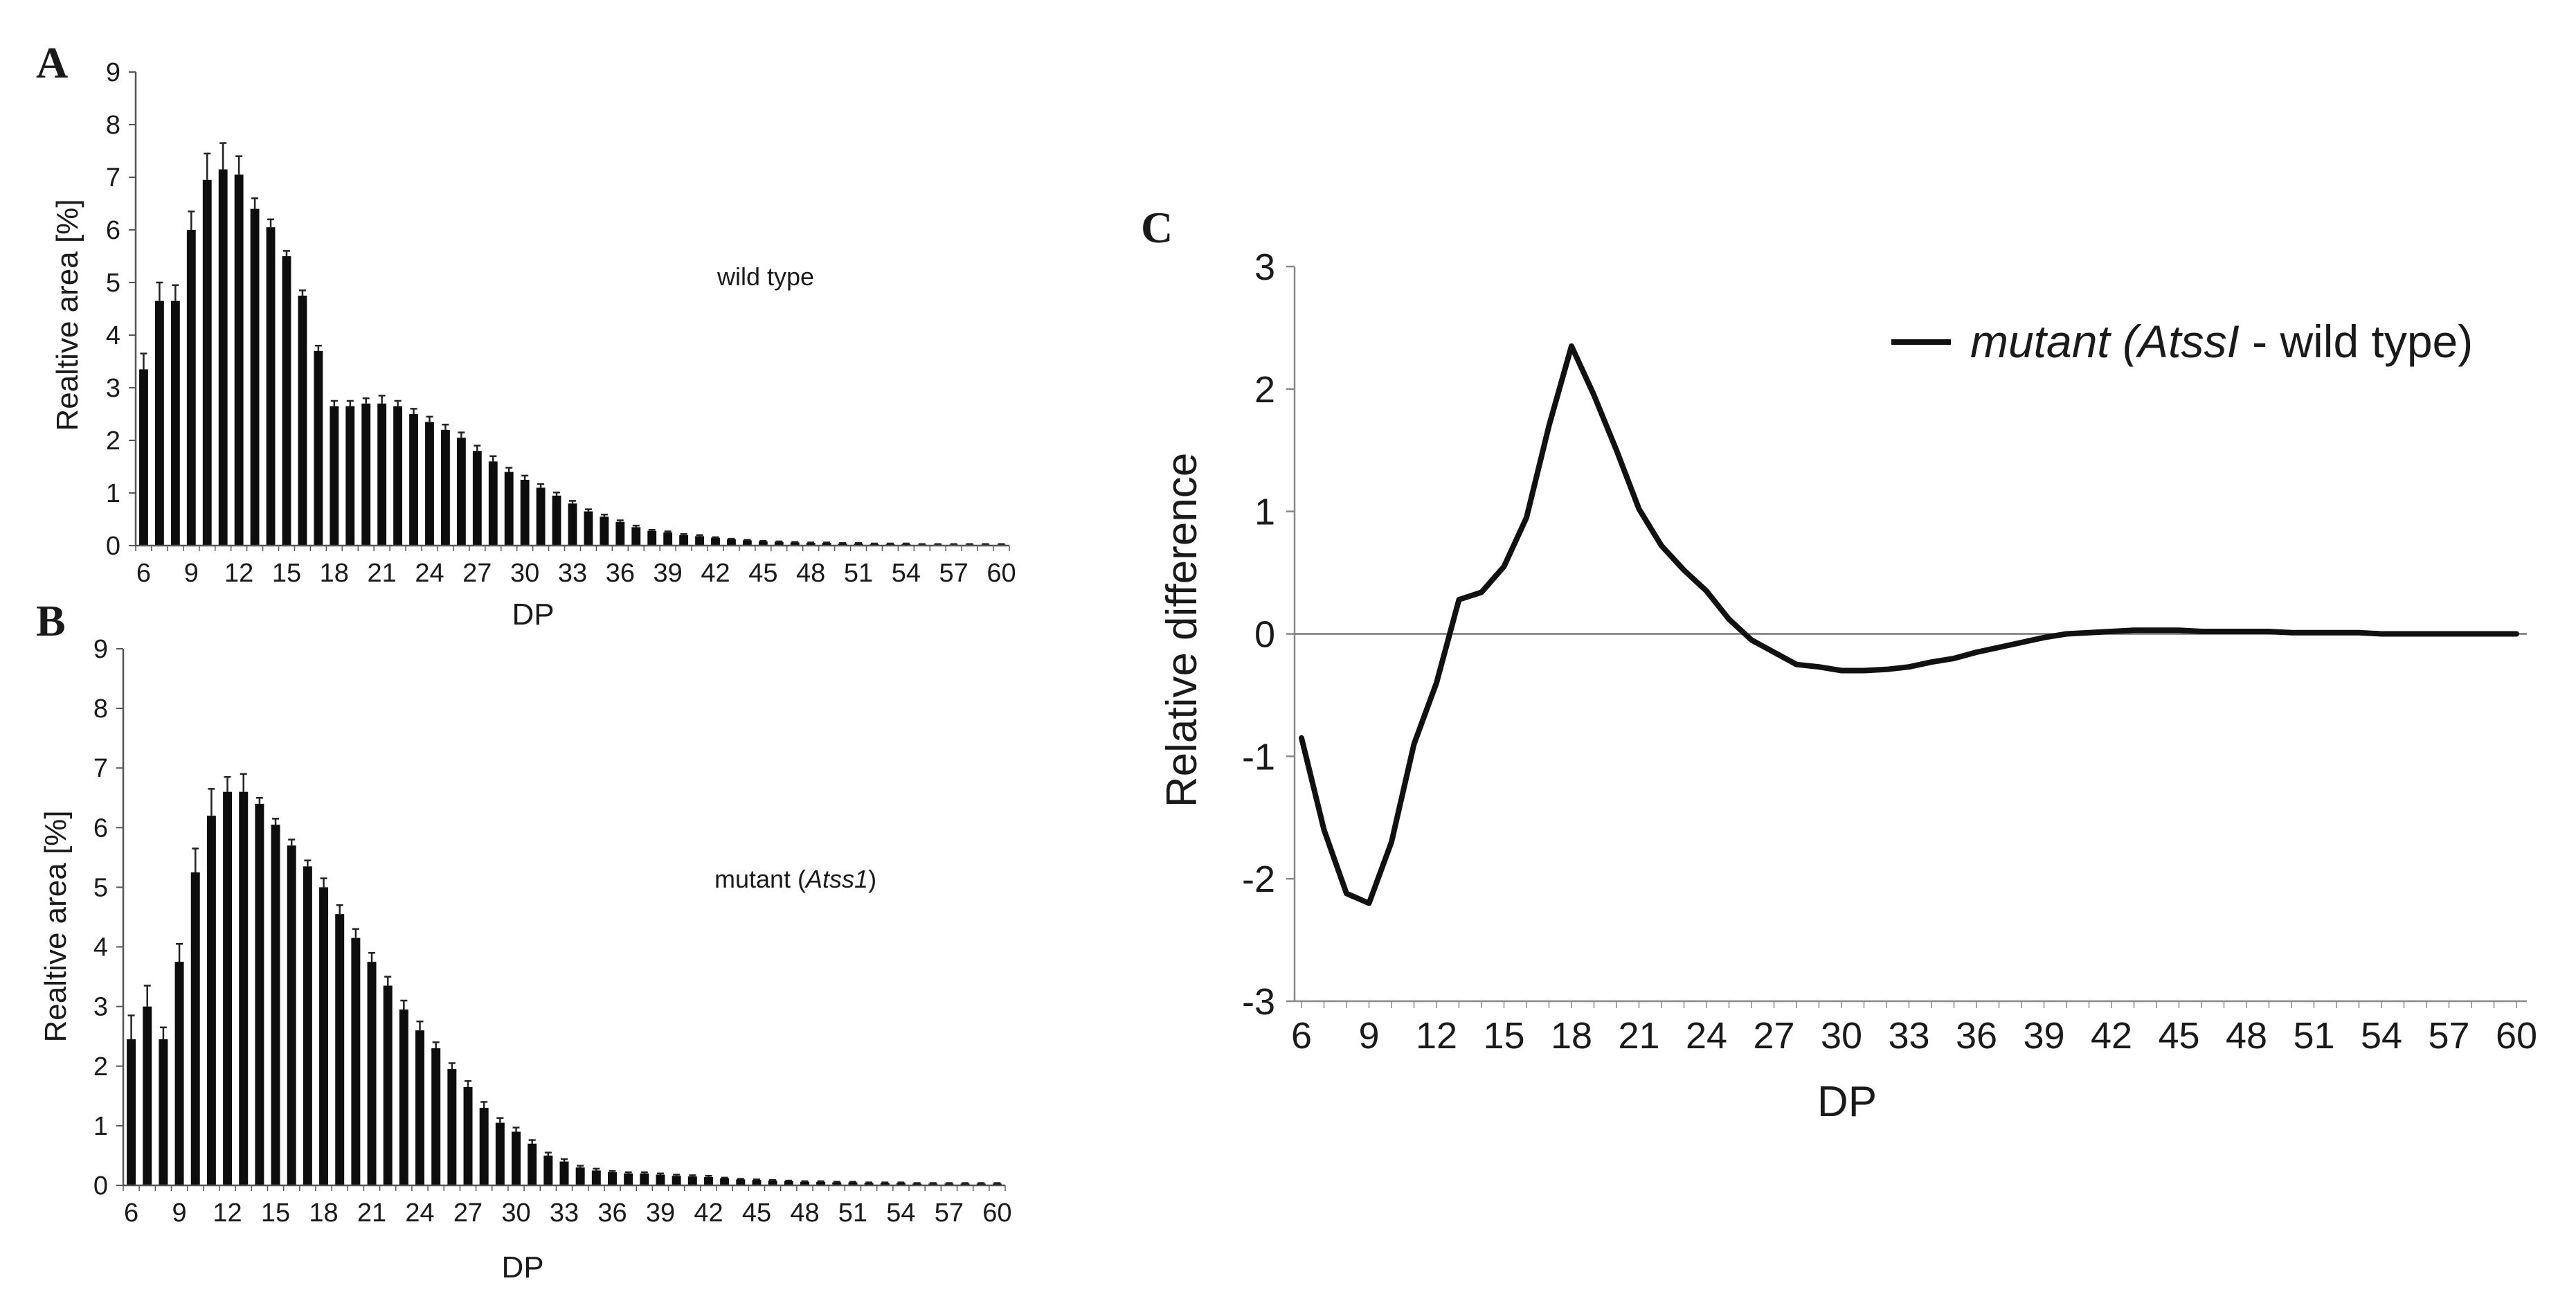  Describe the element at coordinates (772, 1183) in the screenshot. I see `bar-b-dp46` at that location.